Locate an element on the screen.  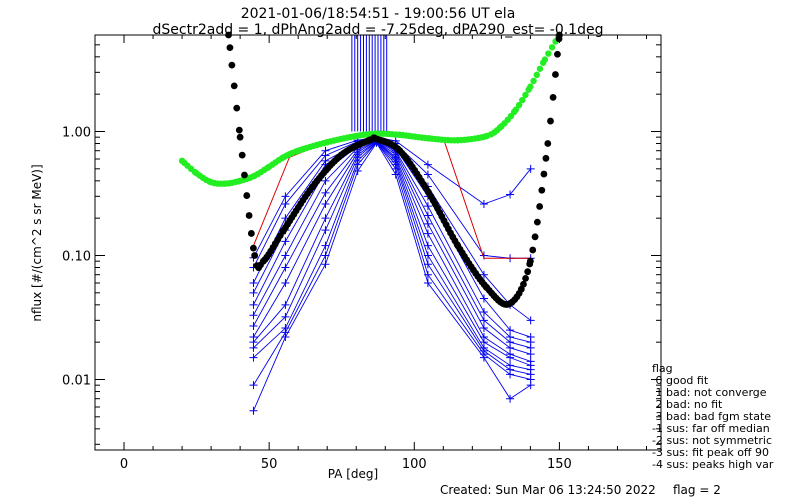
x-axis-label: PA [deg] is located at coordinates (353, 474).